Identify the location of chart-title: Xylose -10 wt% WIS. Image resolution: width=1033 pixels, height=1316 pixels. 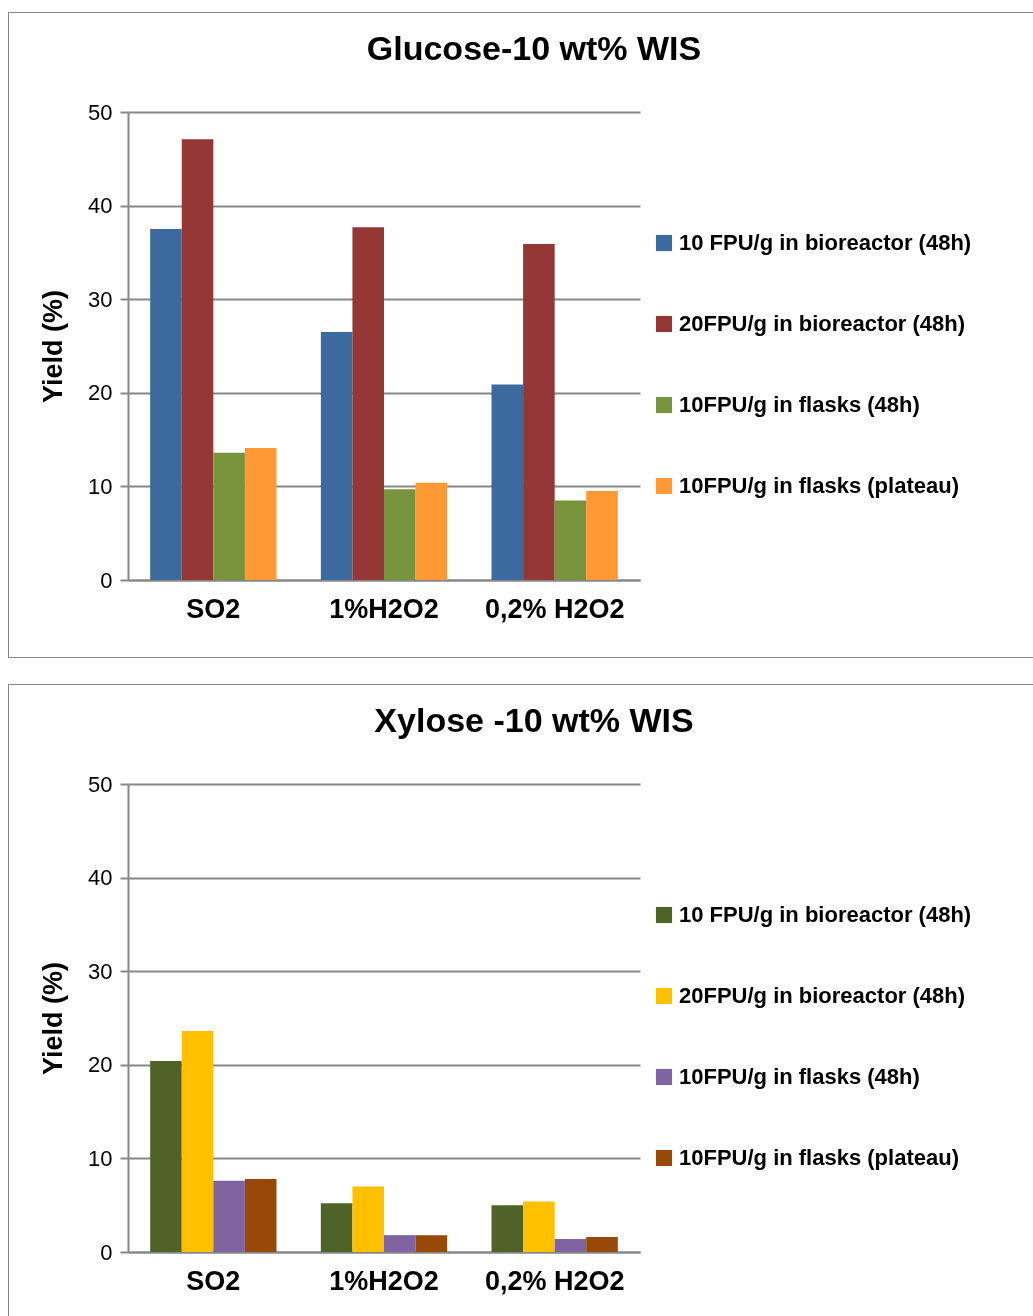
(534, 720).